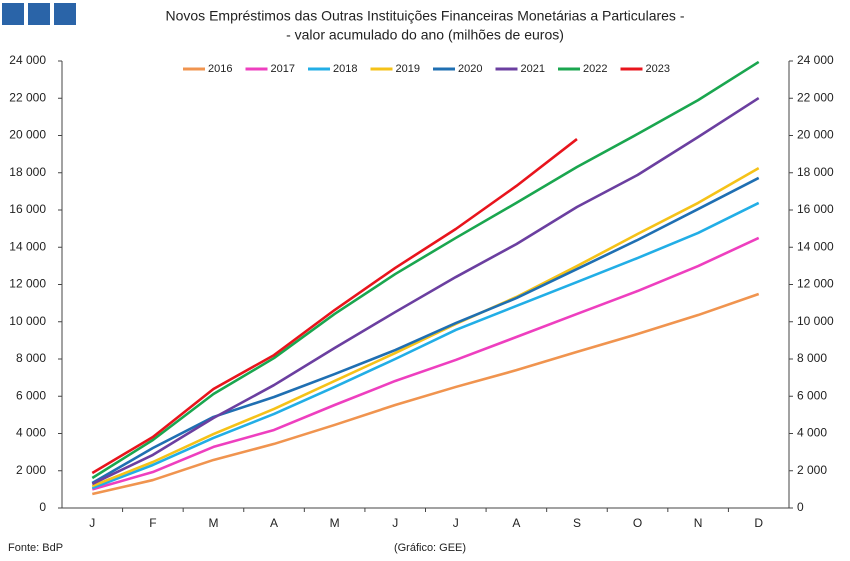 Image resolution: width=850 pixels, height=561 pixels. What do you see at coordinates (815, 60) in the screenshot?
I see `y2-tick-label: 24 000` at bounding box center [815, 60].